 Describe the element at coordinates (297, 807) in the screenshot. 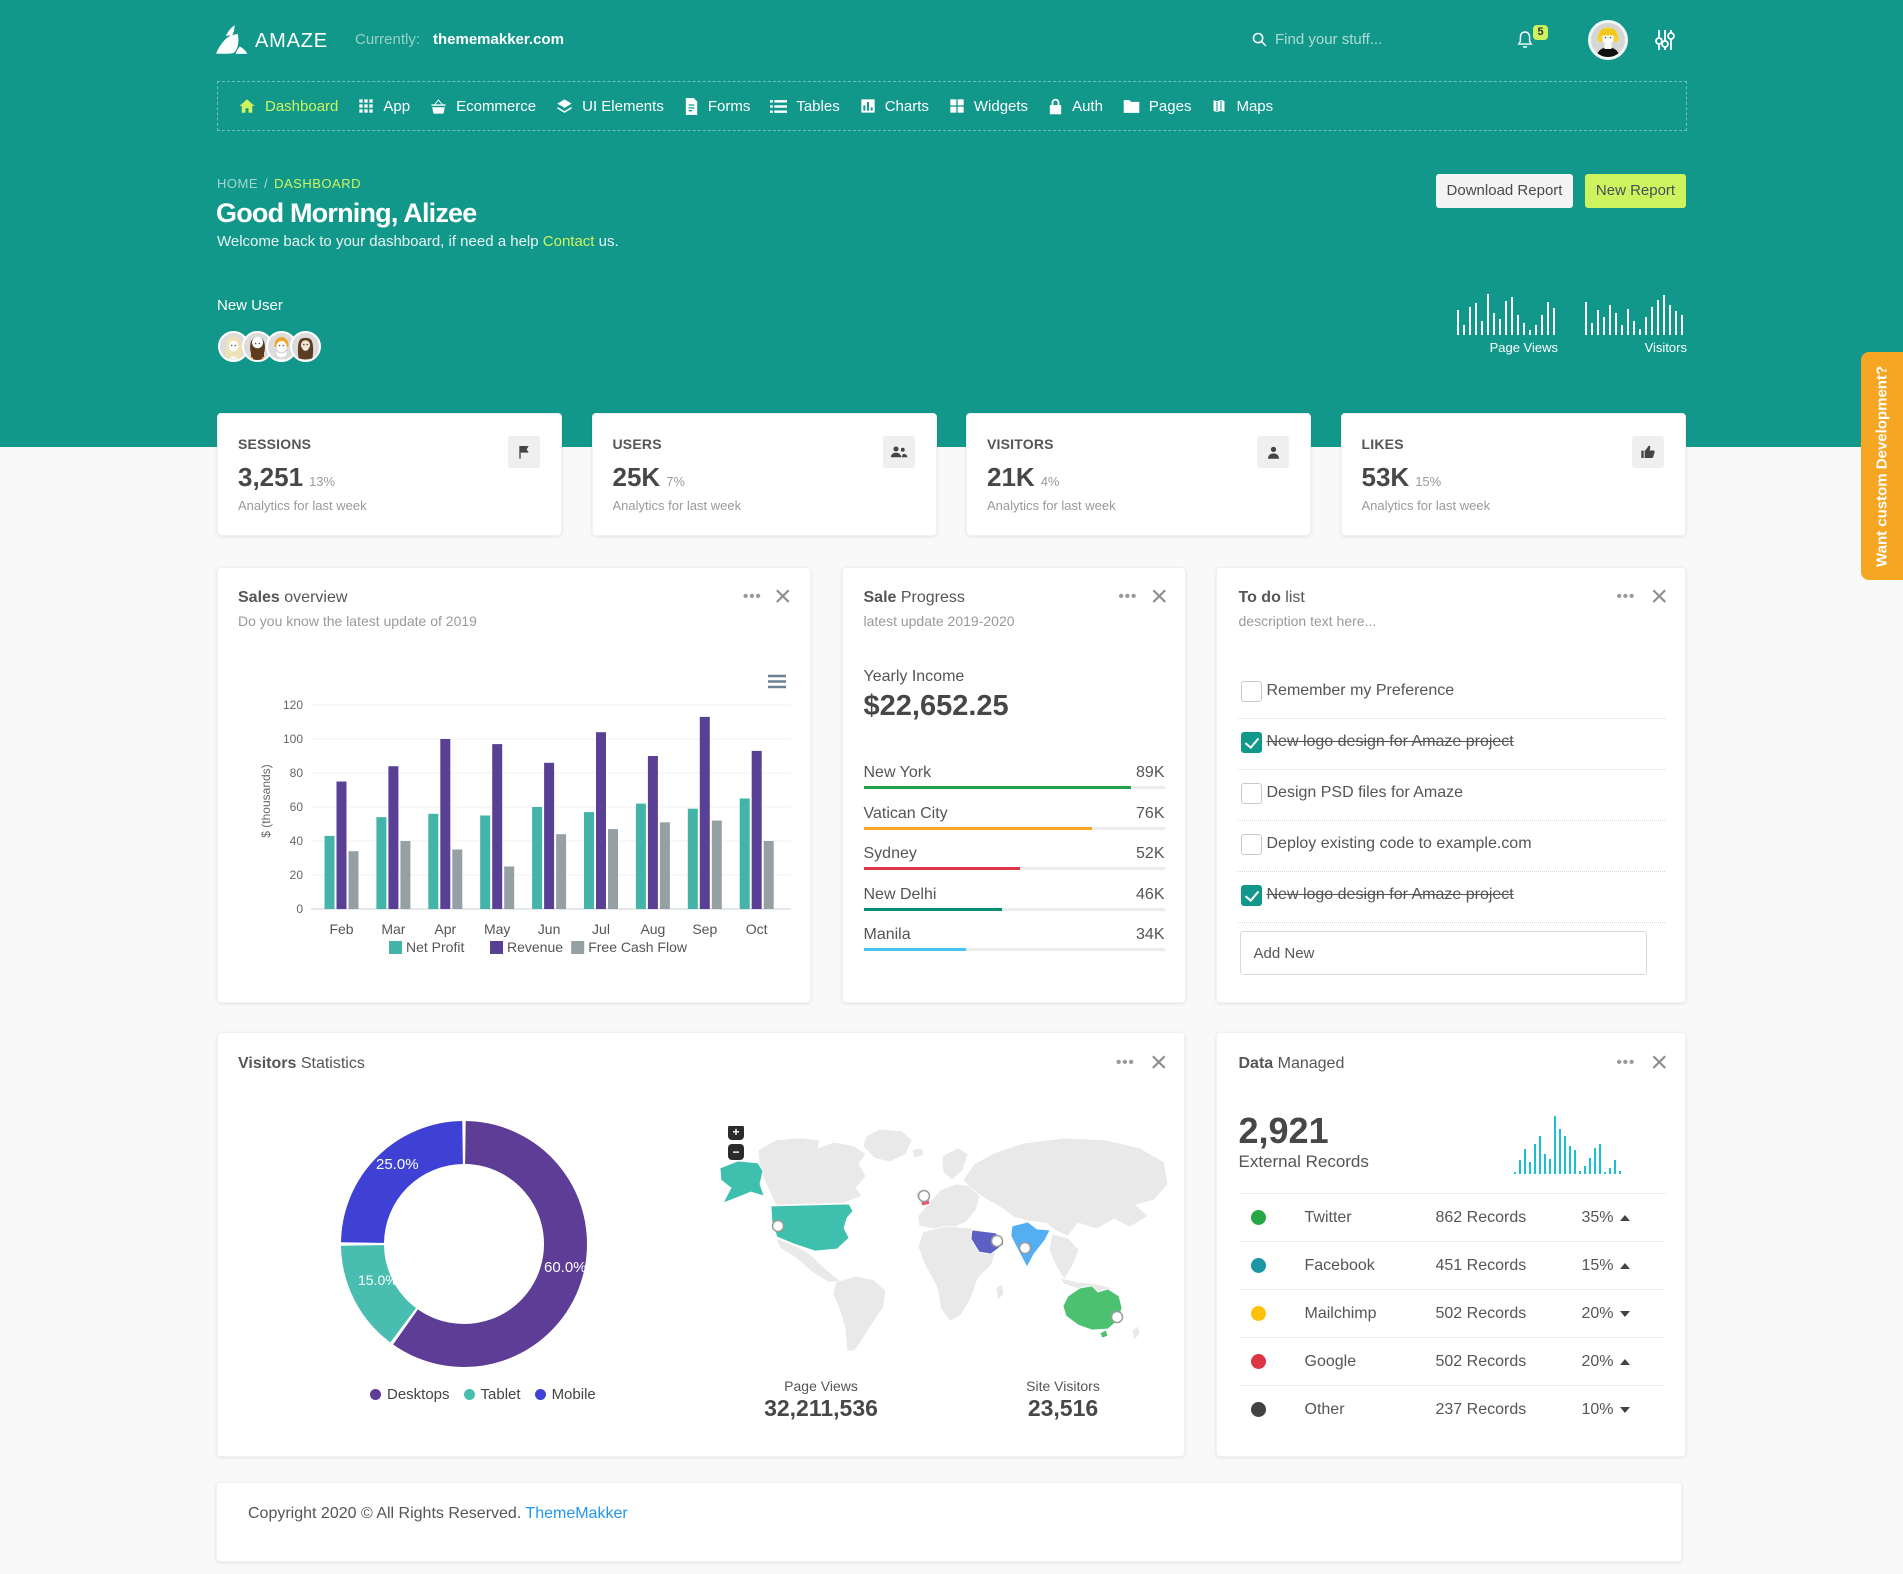

I see `svg-text: 60` at that location.